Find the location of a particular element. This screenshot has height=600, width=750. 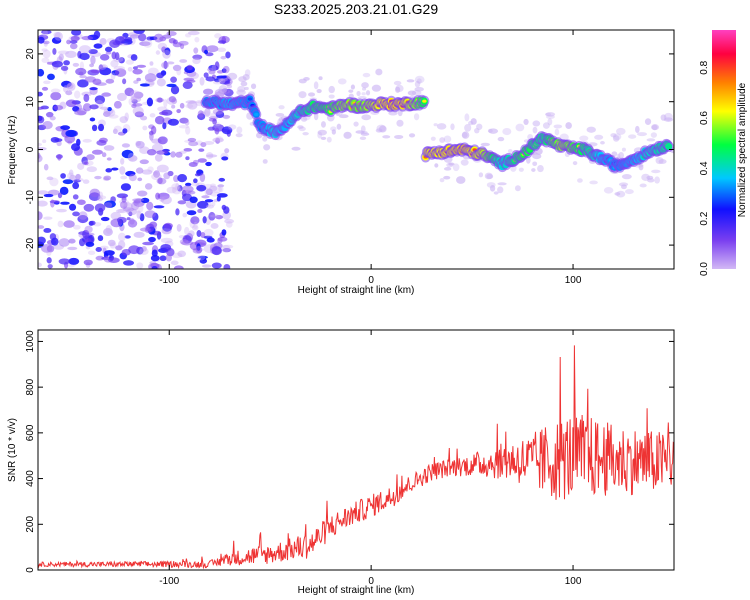

y-tick-label: 200 is located at coordinates (30, 524).